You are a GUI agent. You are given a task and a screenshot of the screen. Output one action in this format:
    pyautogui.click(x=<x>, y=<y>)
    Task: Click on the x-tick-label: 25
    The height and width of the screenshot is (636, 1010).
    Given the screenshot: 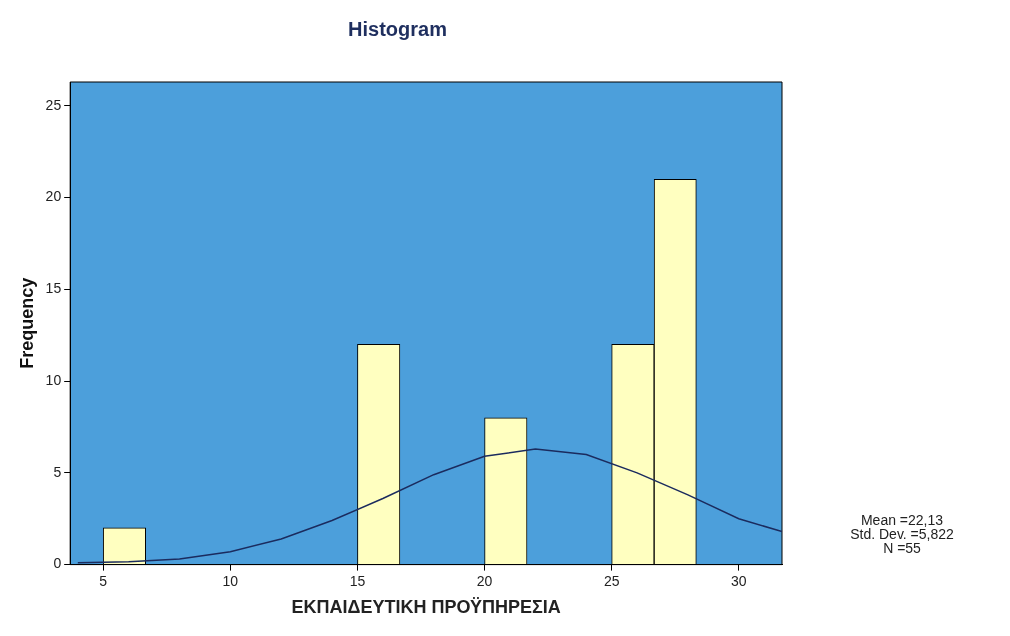 What is the action you would take?
    pyautogui.click(x=611, y=580)
    